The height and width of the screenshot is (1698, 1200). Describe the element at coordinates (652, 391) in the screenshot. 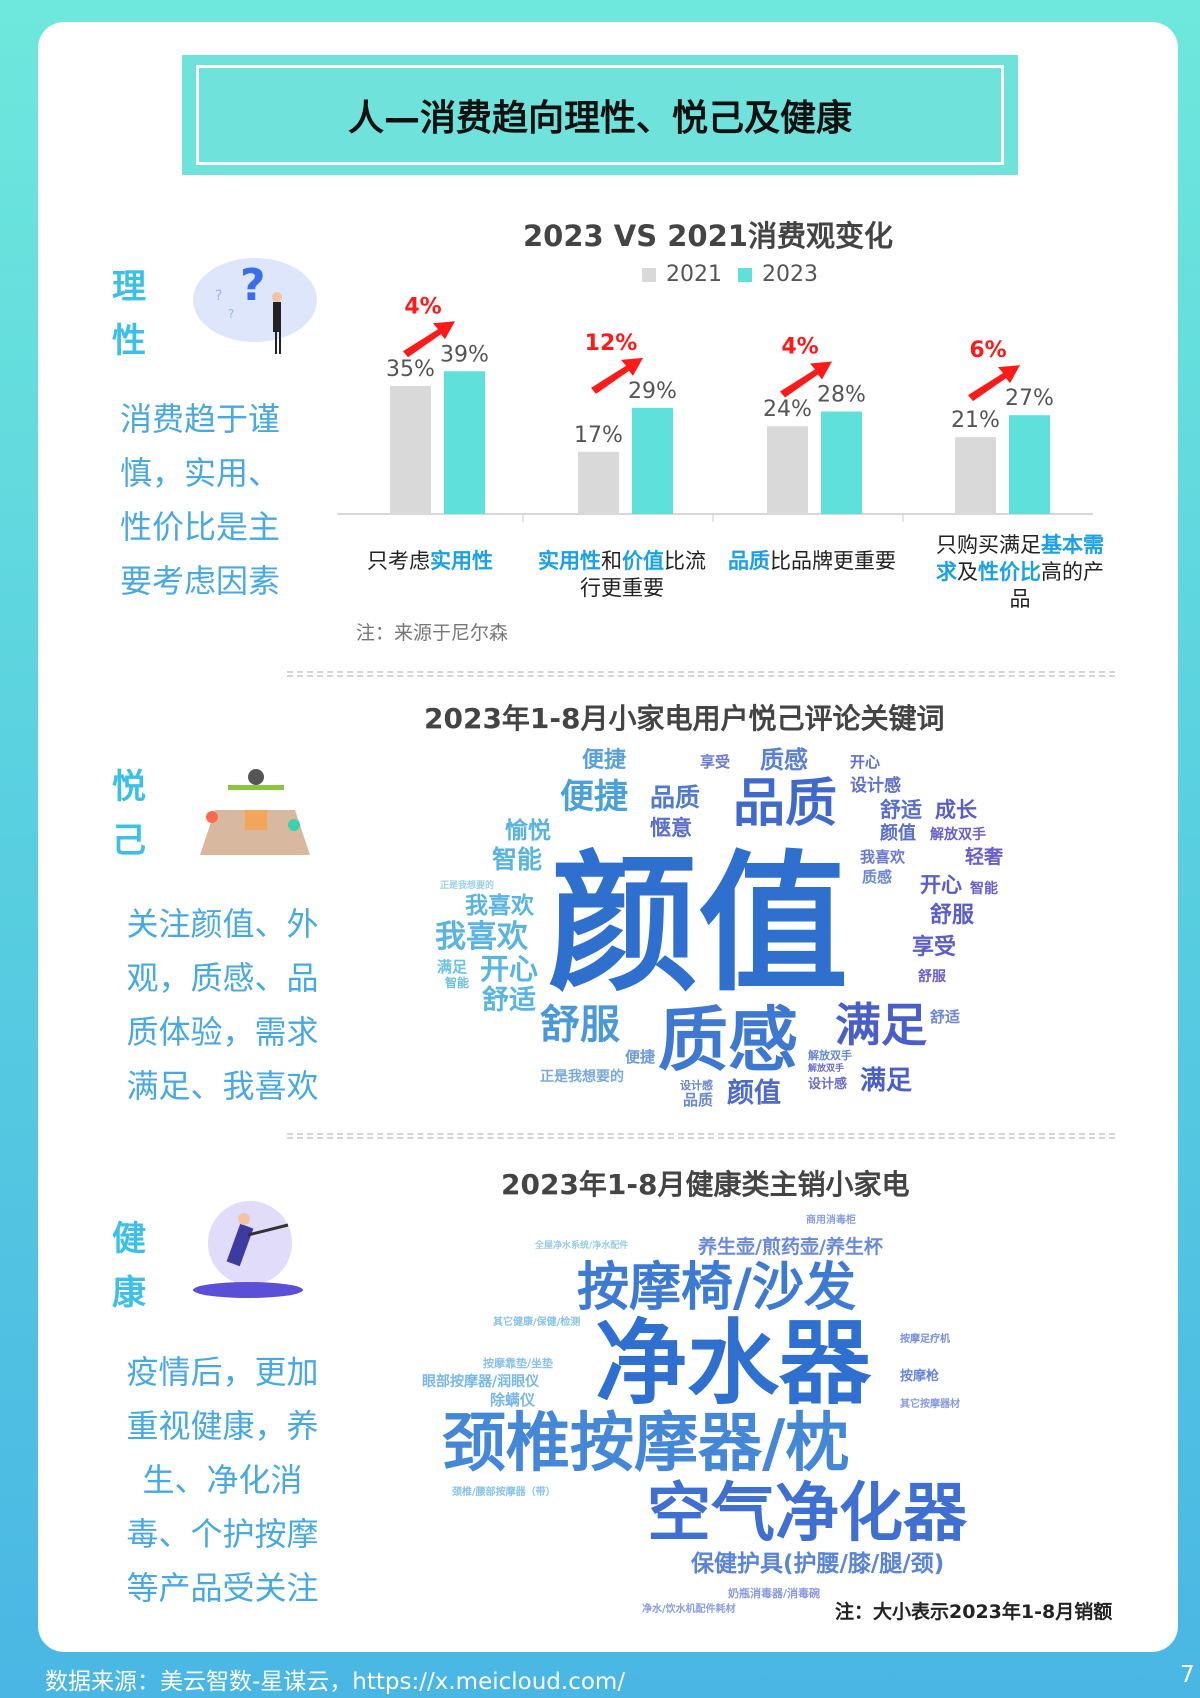

I see `data-label: 29%` at that location.